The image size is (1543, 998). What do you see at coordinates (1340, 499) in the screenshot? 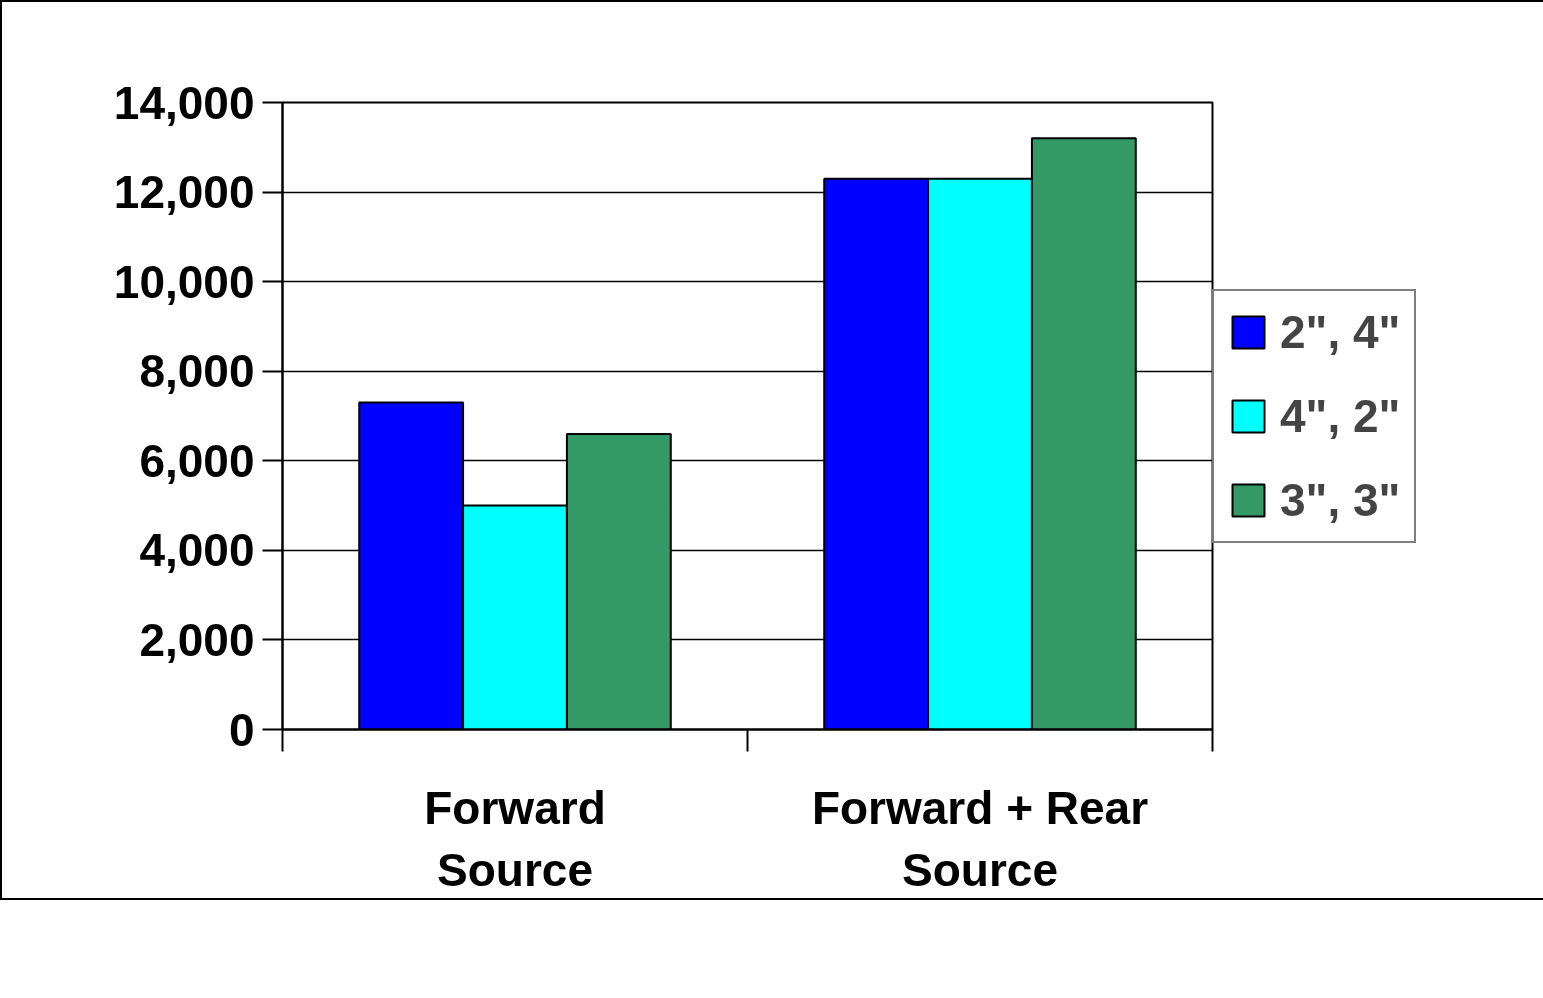
I see `legend-label: 3", 3"` at bounding box center [1340, 499].